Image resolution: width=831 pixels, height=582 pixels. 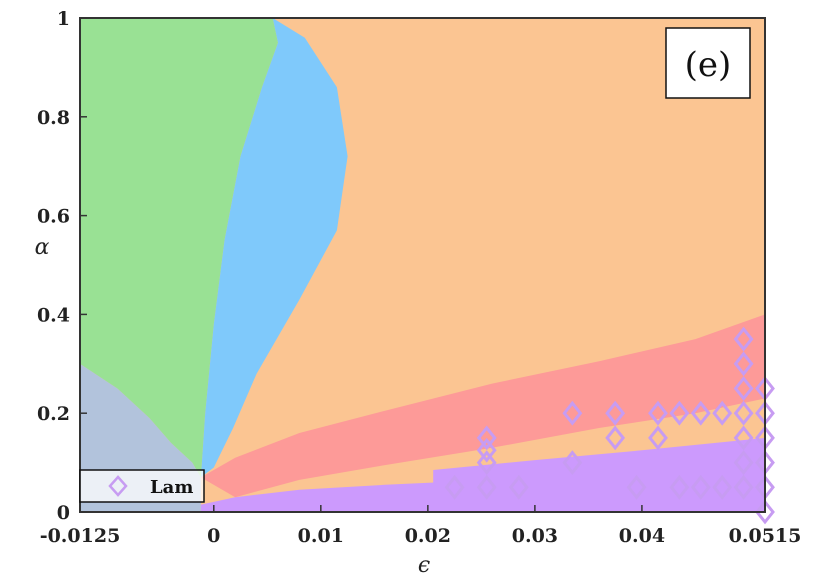 What do you see at coordinates (424, 565) in the screenshot?
I see `x-axis-title: ϵ` at bounding box center [424, 565].